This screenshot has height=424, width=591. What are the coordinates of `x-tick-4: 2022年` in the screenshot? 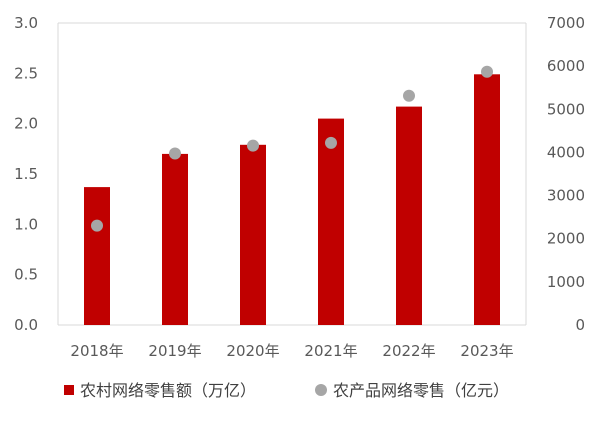 It's located at (408, 351).